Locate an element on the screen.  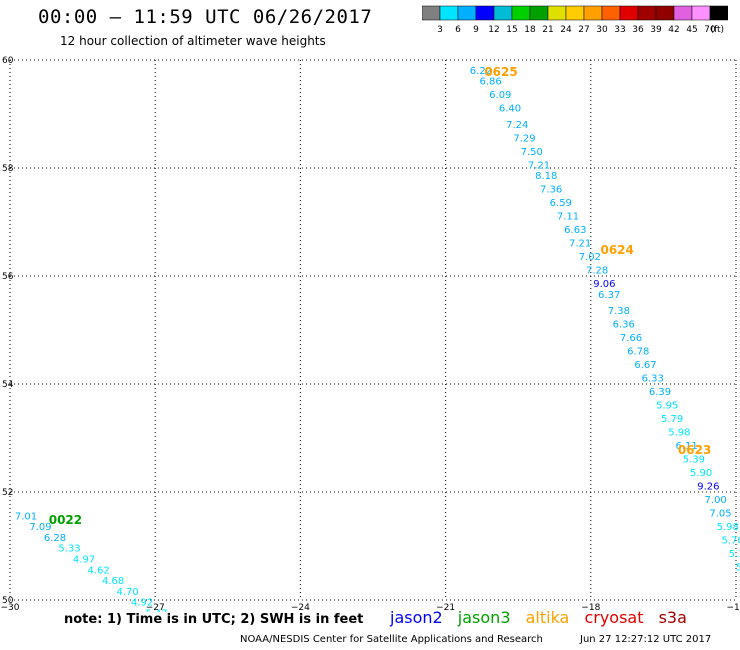
data-point-label: 5.95 is located at coordinates (667, 406).